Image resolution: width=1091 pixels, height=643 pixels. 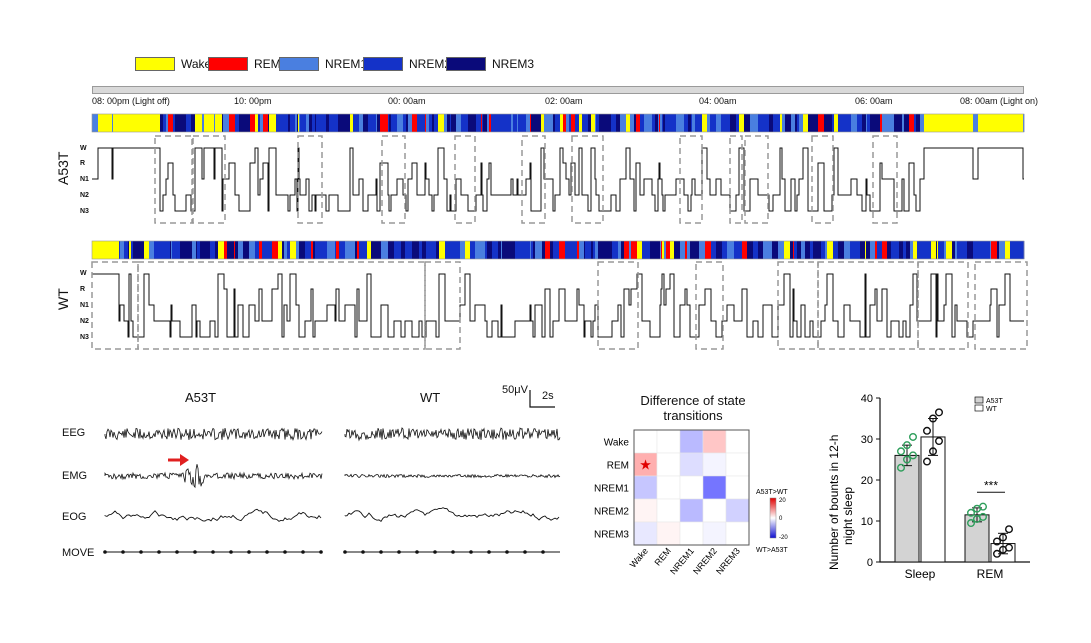 What do you see at coordinates (84, 305) in the screenshot?
I see `wt-axis-n1: N1` at bounding box center [84, 305].